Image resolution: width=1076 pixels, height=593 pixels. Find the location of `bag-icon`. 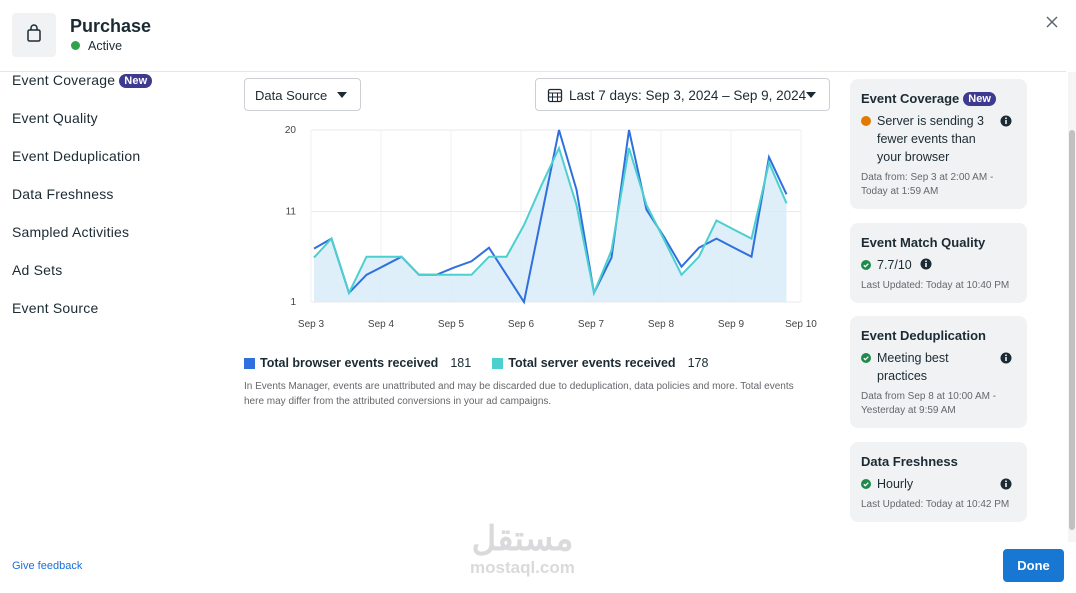

bag-icon is located at coordinates (34, 33).